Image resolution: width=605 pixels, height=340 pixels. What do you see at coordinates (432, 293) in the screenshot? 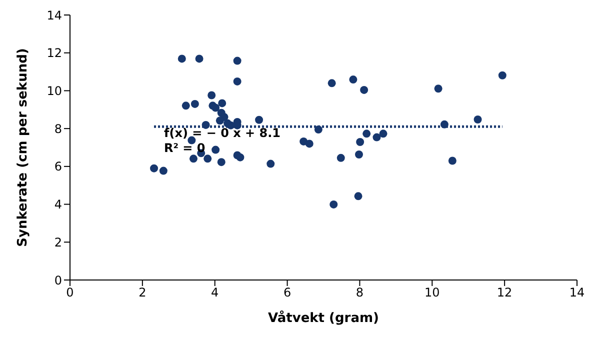
I see `x-tick-label: 10` at bounding box center [432, 293].